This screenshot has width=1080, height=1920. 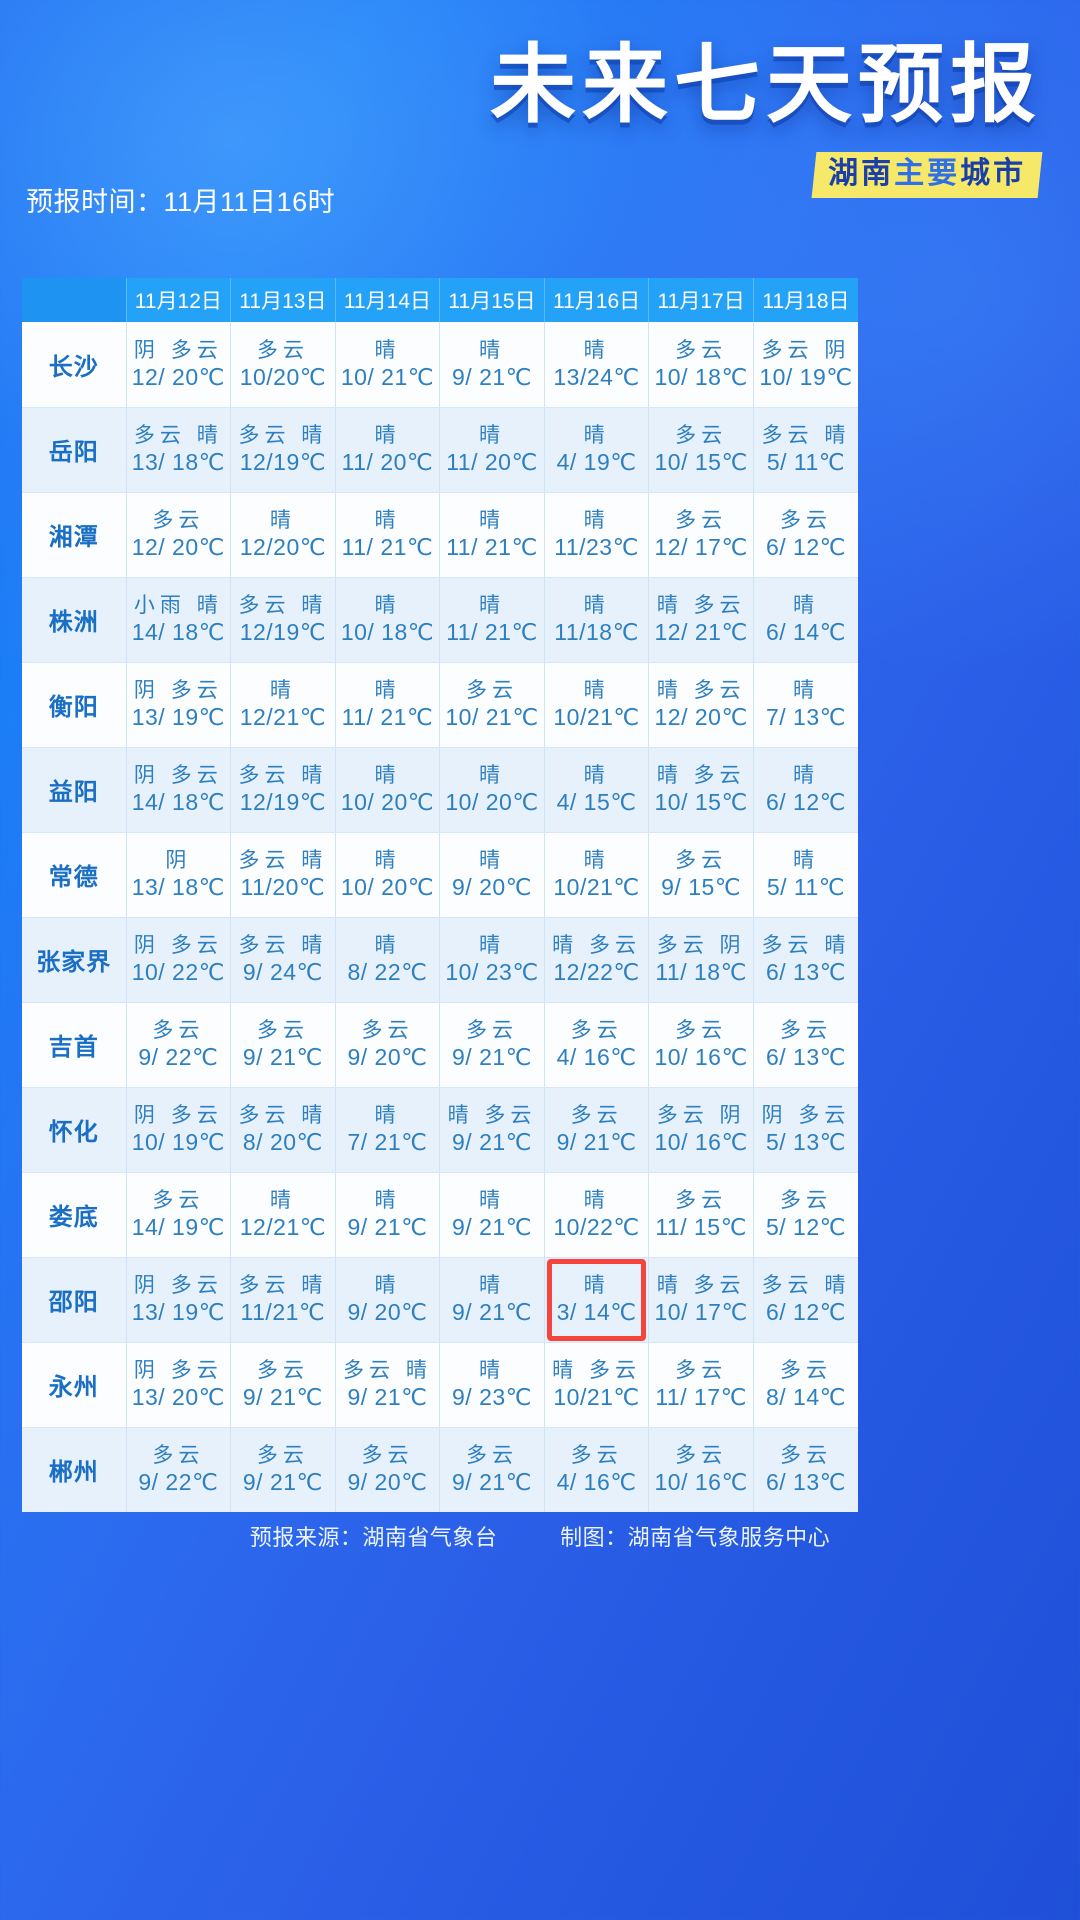 I want to click on footer-source: 预报来源：湖南省气象台, so click(x=373, y=1537).